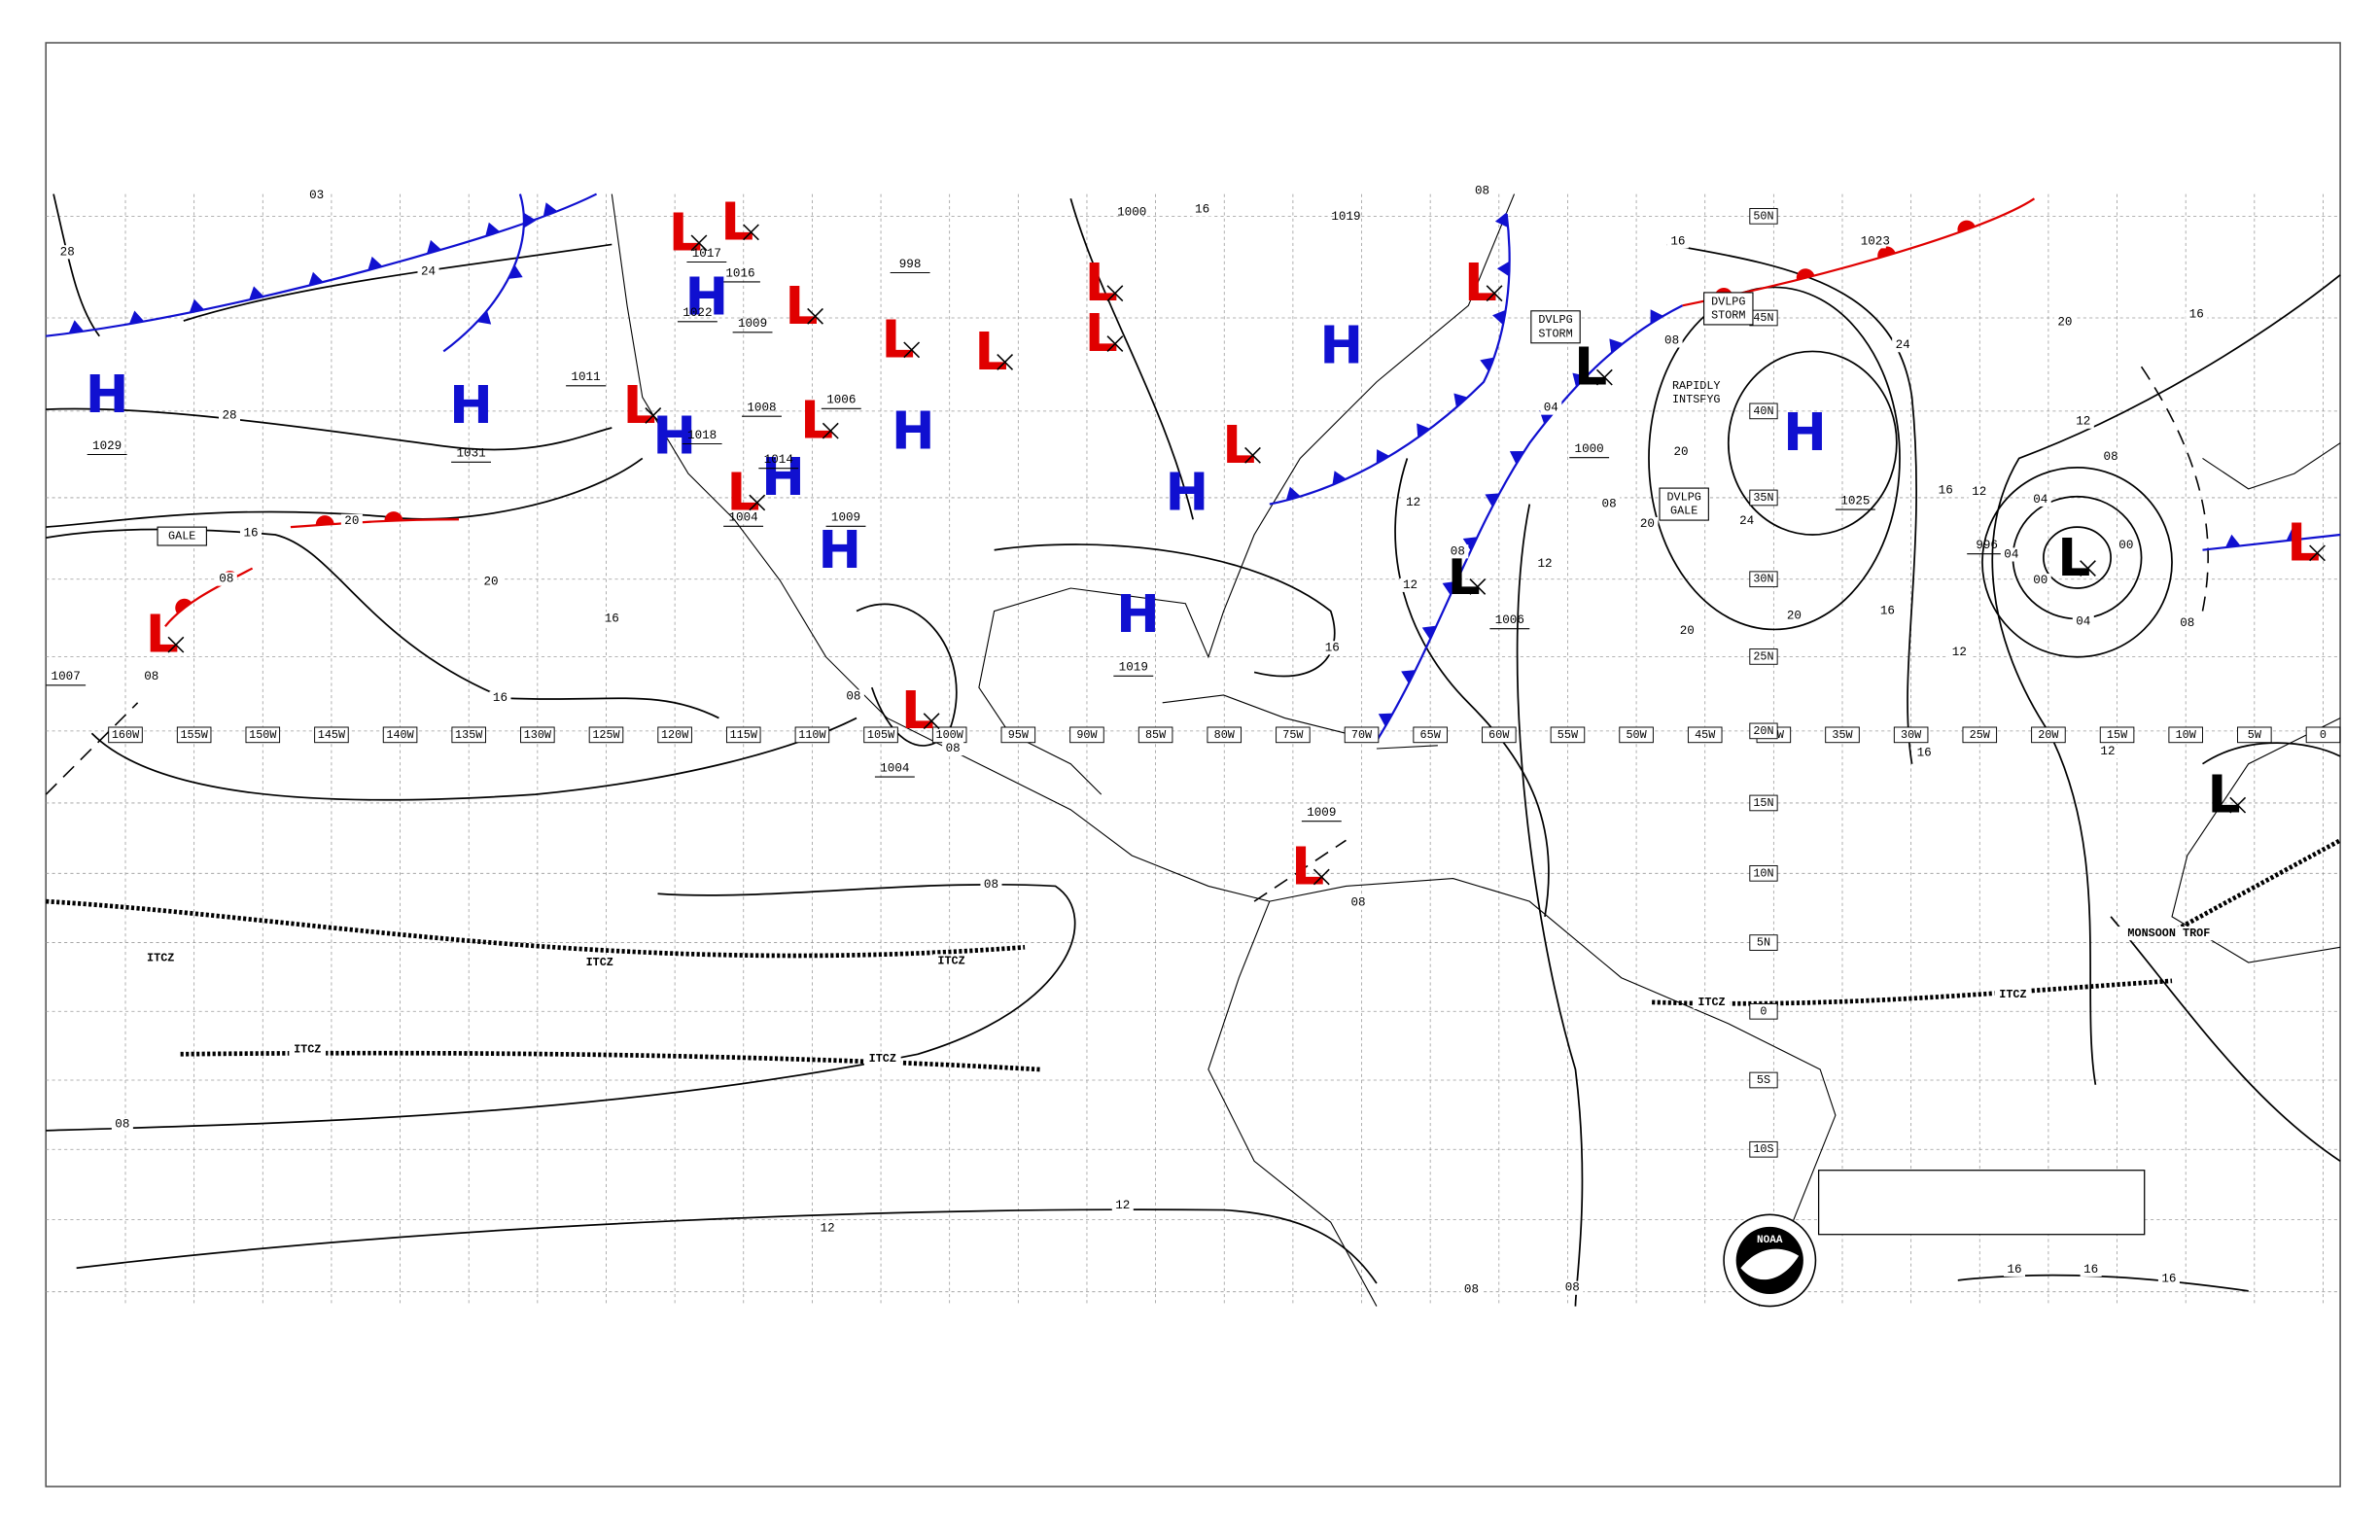 Image resolution: width=2380 pixels, height=1540 pixels. What do you see at coordinates (1763, 731) in the screenshot?
I see `latitude-label: 20N` at bounding box center [1763, 731].